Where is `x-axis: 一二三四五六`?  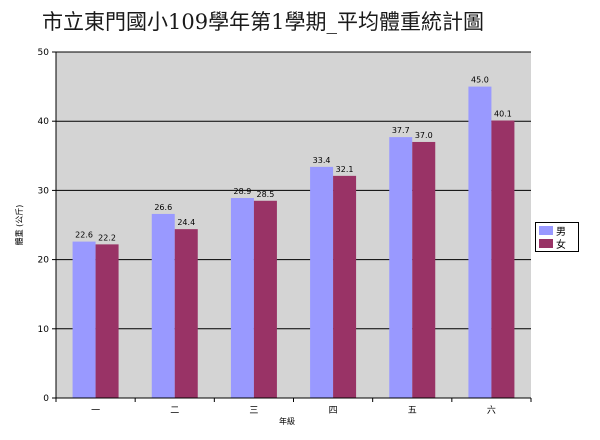
x-axis: 一二三四五六 is located at coordinates (293, 406).